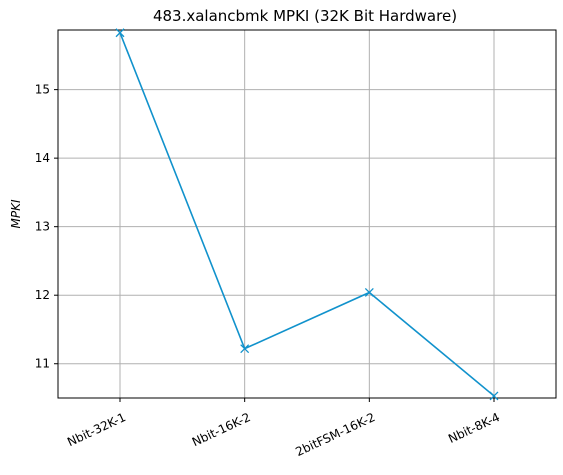 Image resolution: width=563 pixels, height=475 pixels. I want to click on x-tick-label-3: Nbit-8K-4, so click(474, 428).